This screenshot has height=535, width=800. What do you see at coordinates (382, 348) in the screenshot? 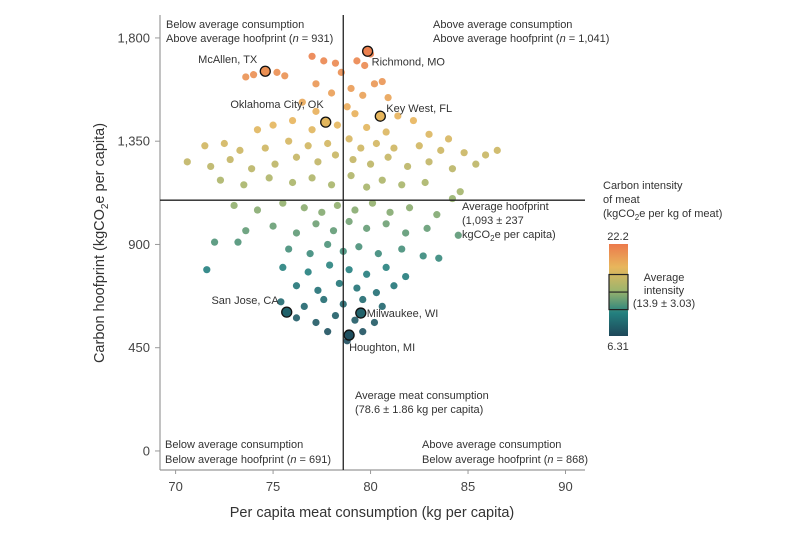
I see `city-label: Houghton, MI` at bounding box center [382, 348].